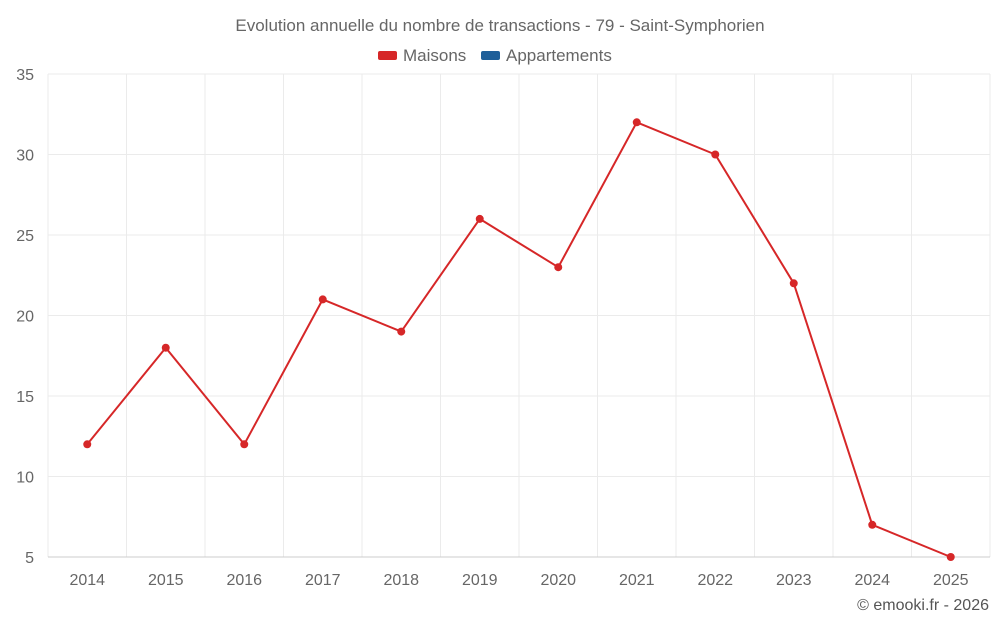 The width and height of the screenshot is (1000, 630). What do you see at coordinates (794, 580) in the screenshot?
I see `x-tick-label: 2023` at bounding box center [794, 580].